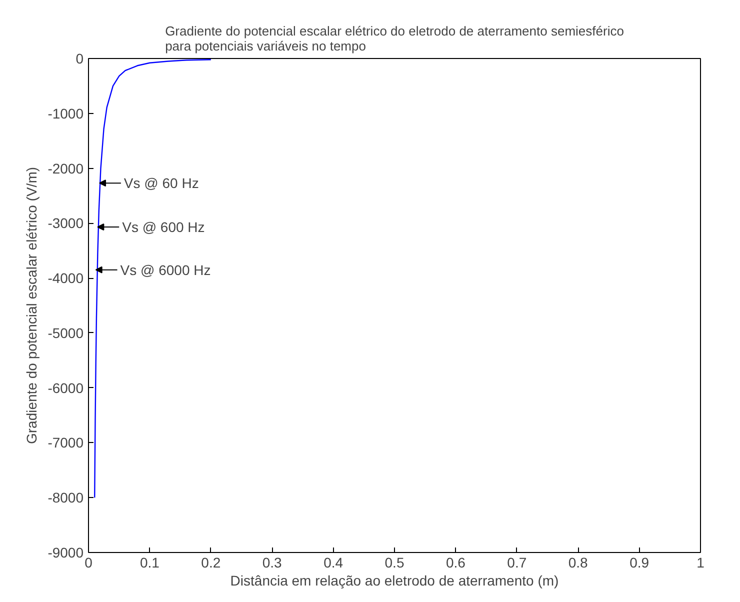  I want to click on y-tick-label: -9000, so click(66, 552).